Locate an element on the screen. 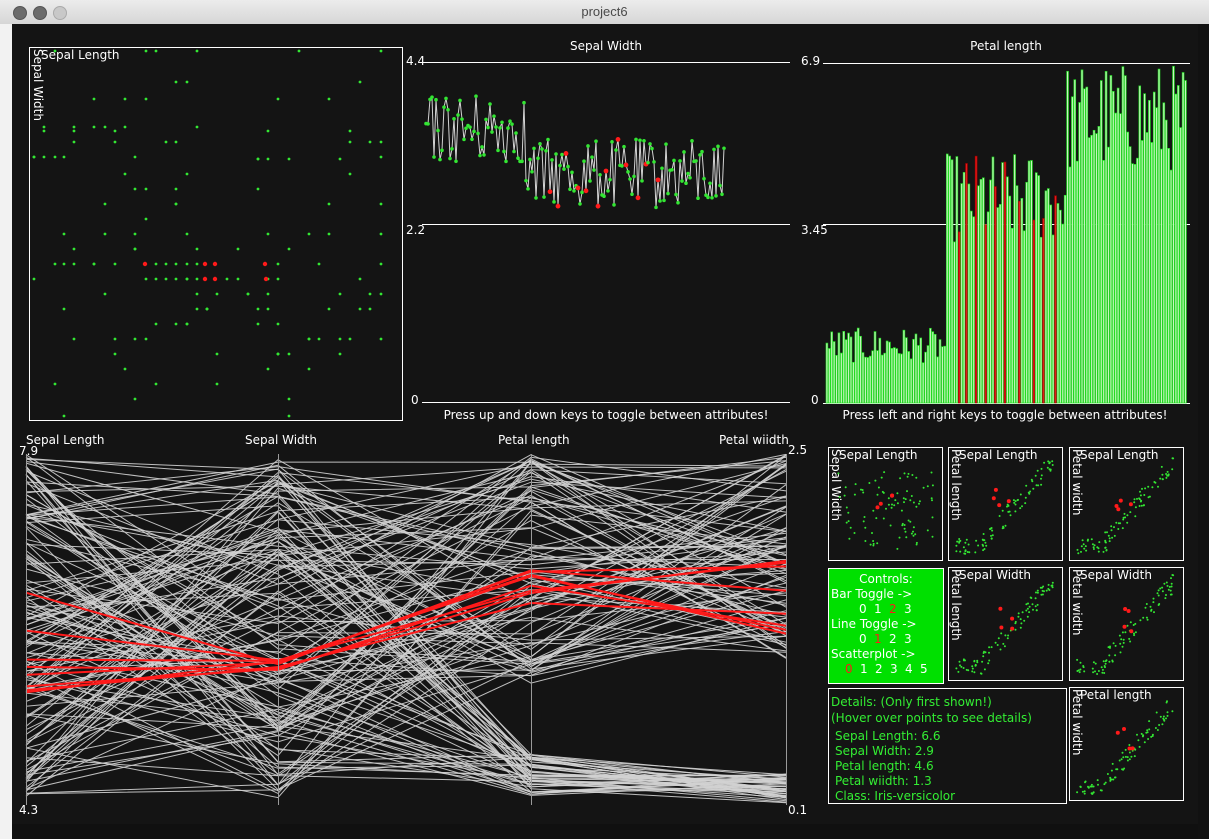 The height and width of the screenshot is (839, 1209). line-opts-1: 1 is located at coordinates (878, 639).